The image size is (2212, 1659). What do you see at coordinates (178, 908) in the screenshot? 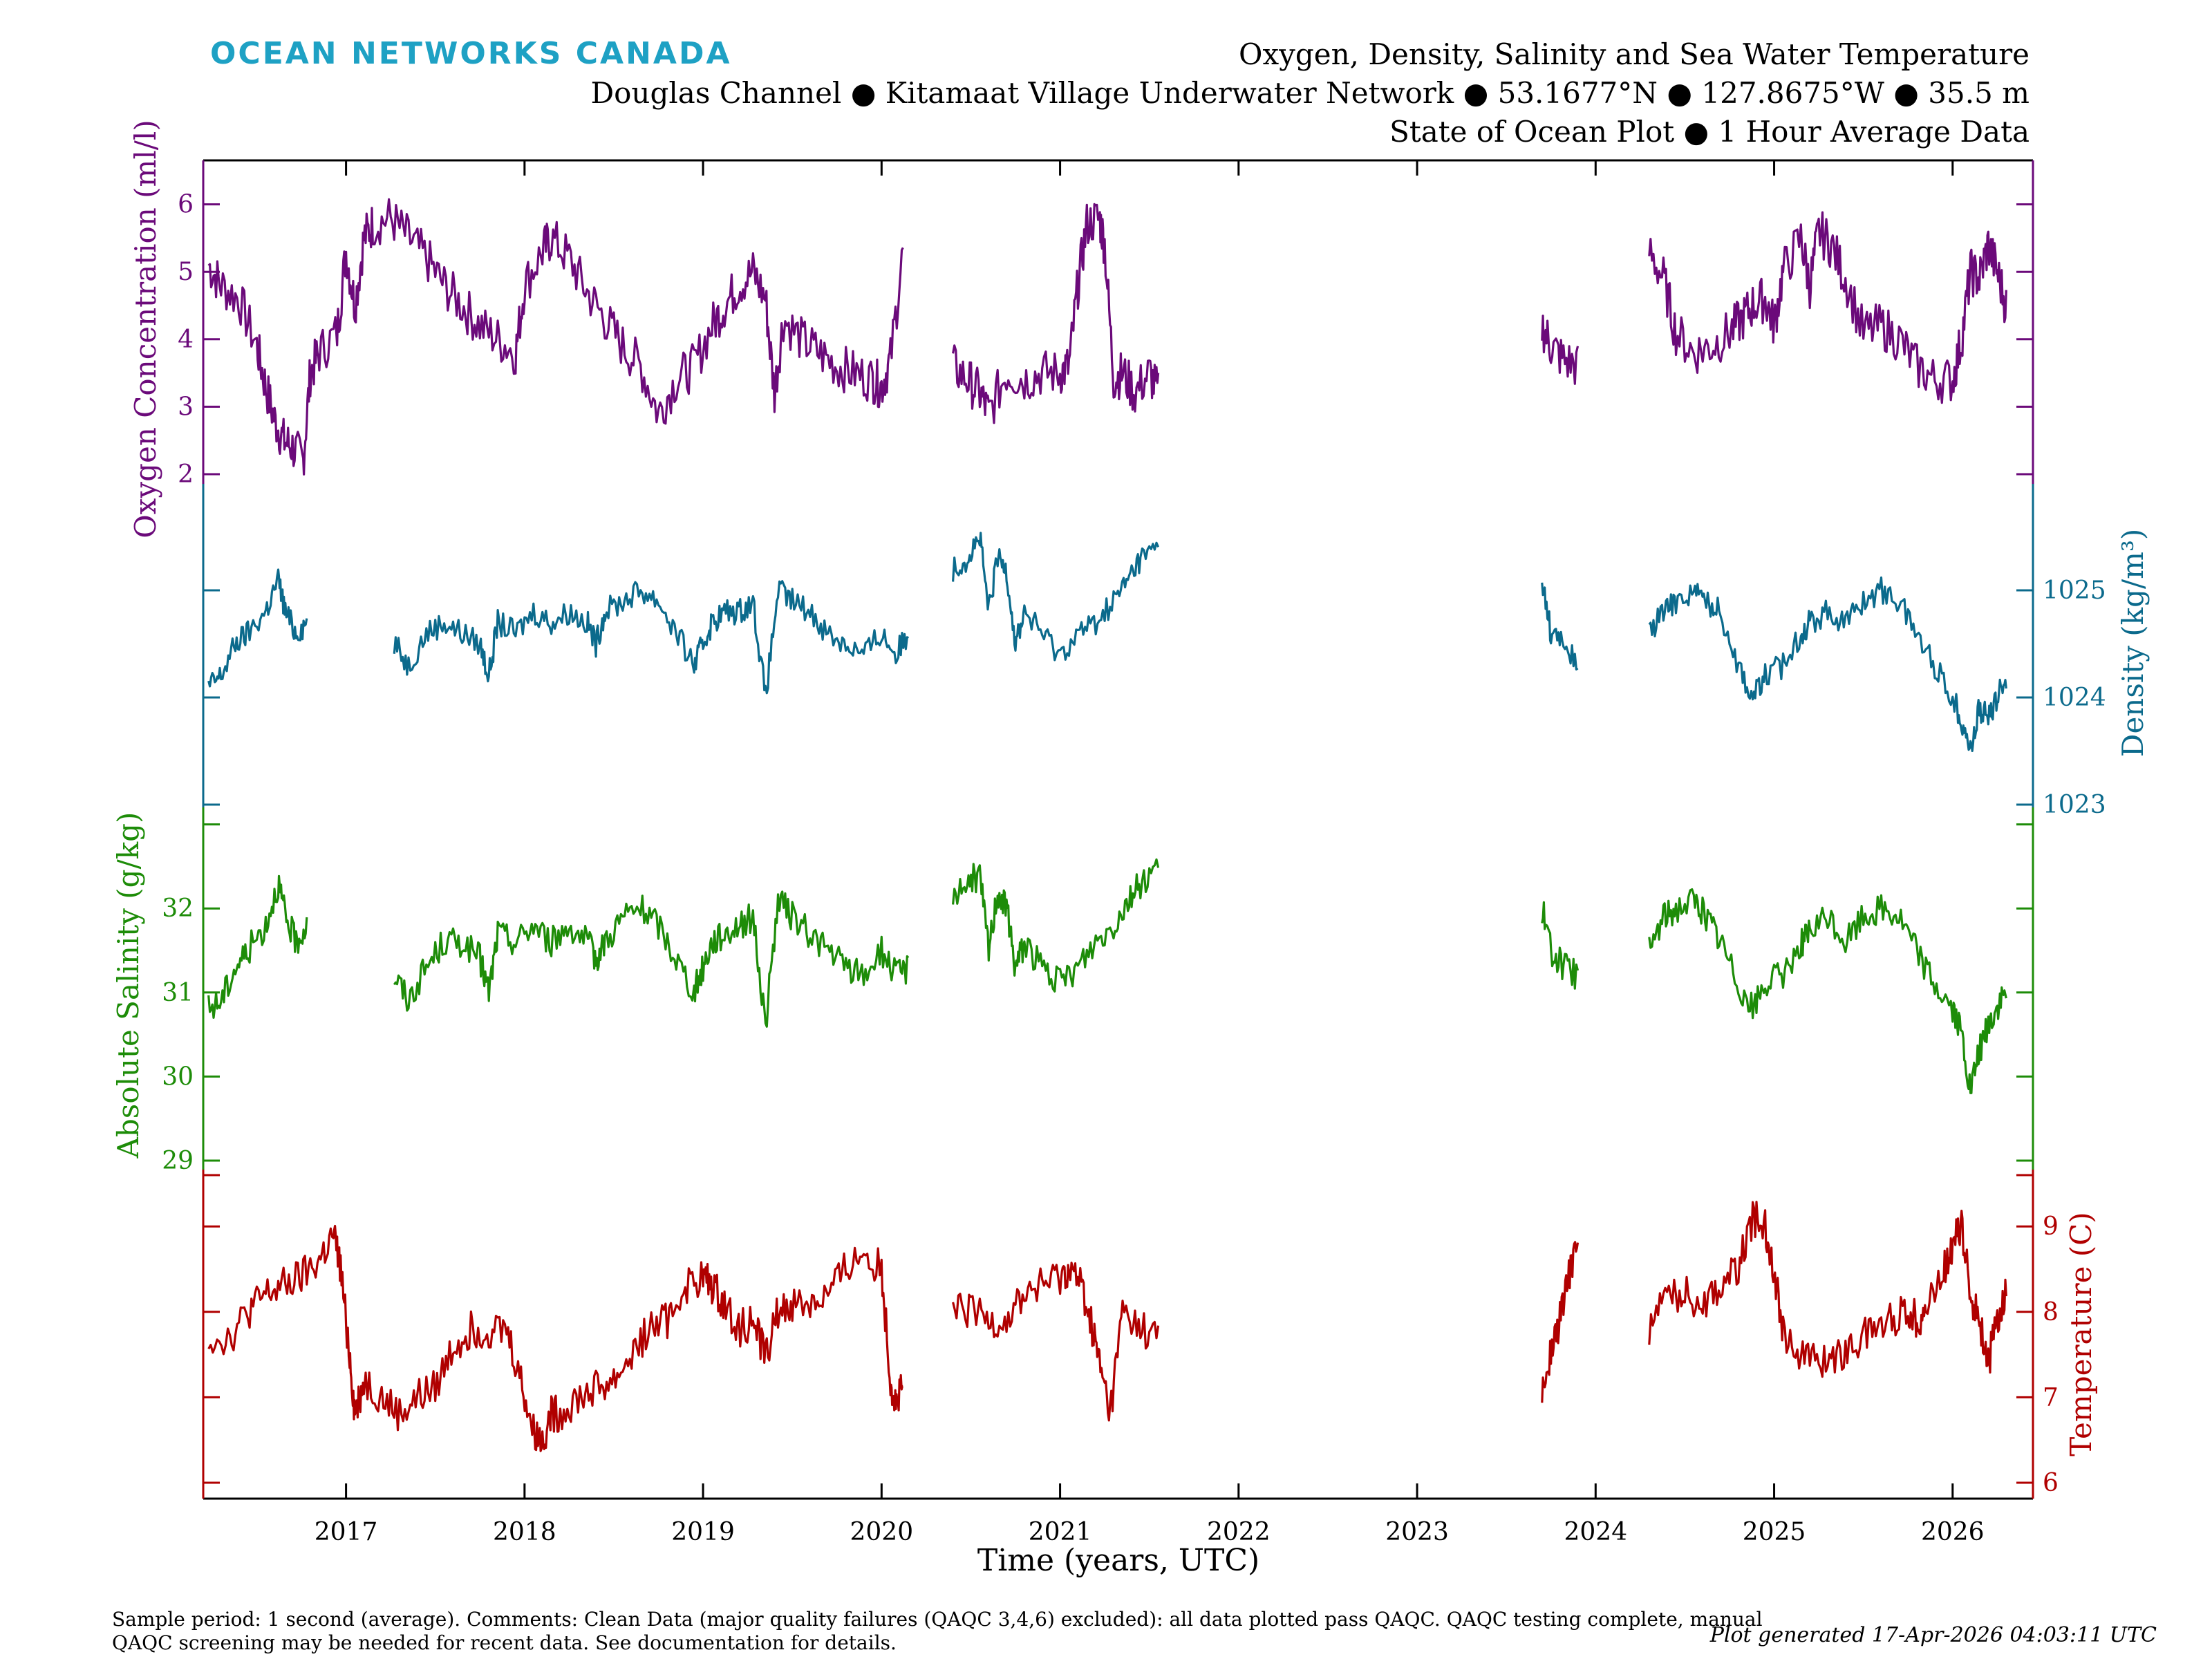
I see `salinity-tick-label: 32` at bounding box center [178, 908].